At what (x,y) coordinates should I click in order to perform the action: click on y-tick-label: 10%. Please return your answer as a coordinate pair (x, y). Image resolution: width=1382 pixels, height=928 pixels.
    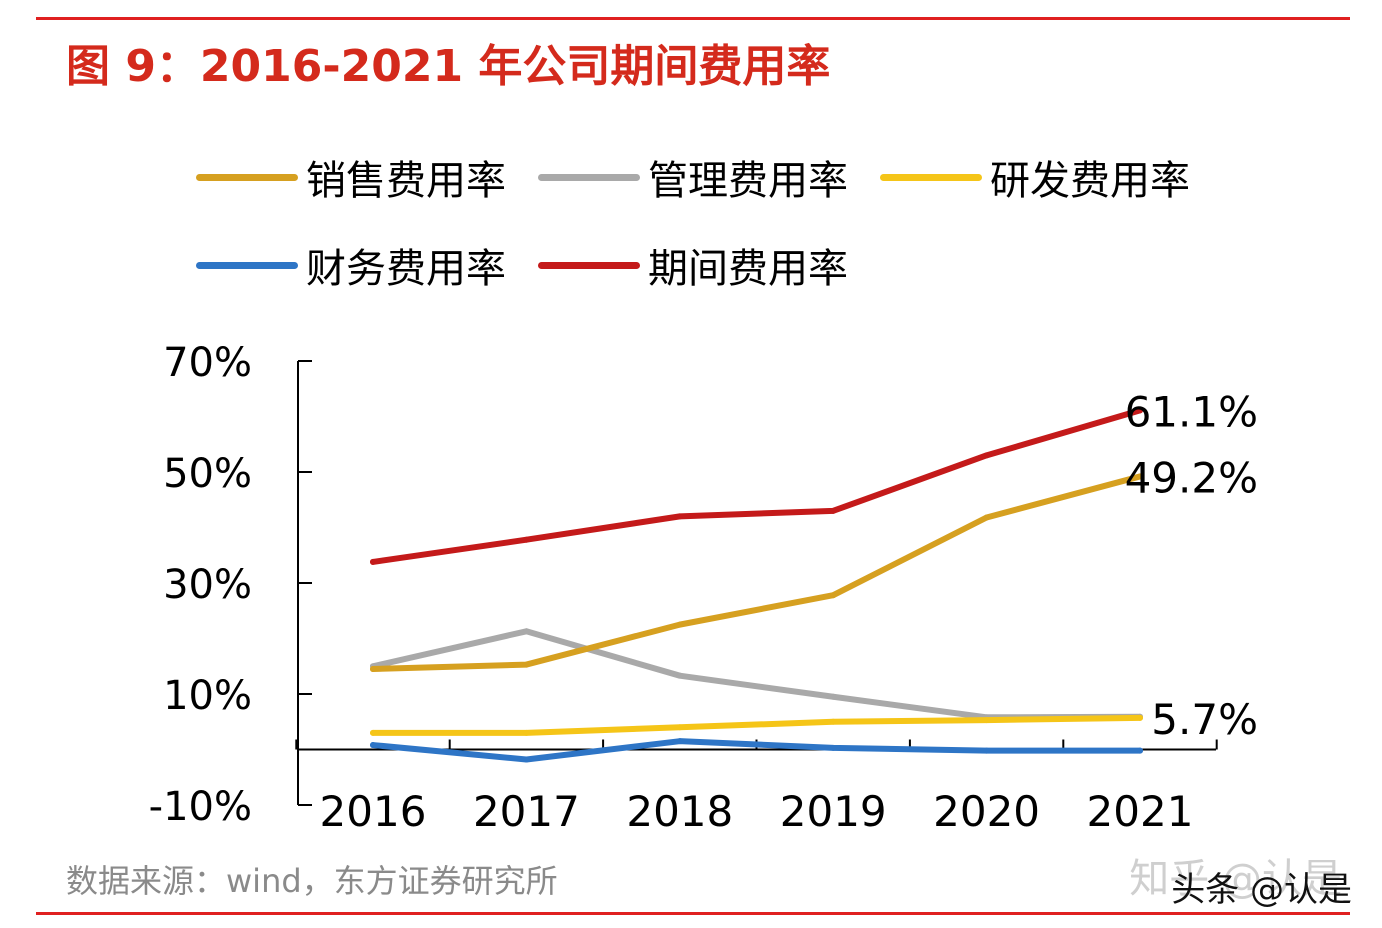
    Looking at the image, I should click on (207, 696).